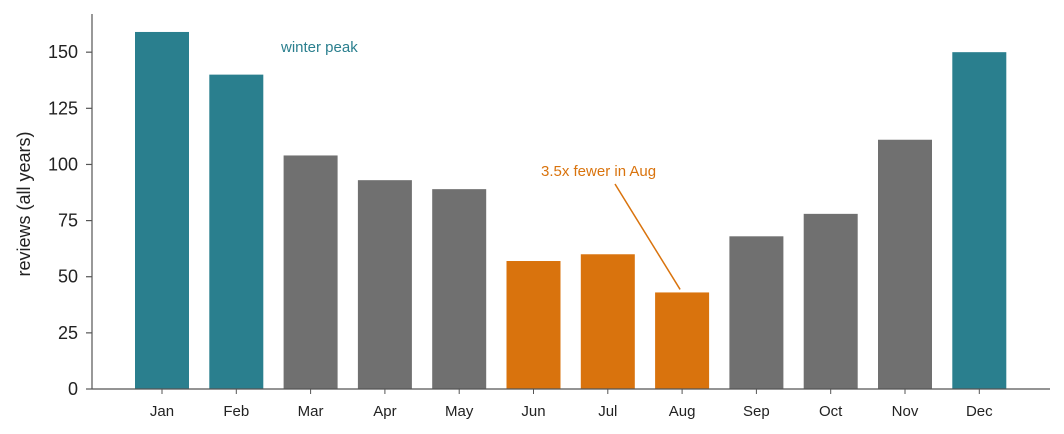 The height and width of the screenshot is (434, 1064). What do you see at coordinates (63, 164) in the screenshot?
I see `y-tick-label: 100` at bounding box center [63, 164].